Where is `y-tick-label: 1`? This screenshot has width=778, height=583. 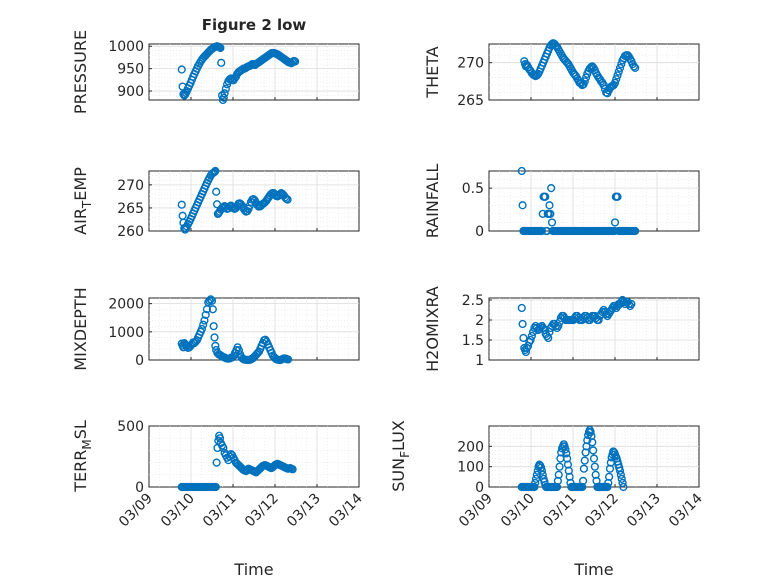 y-tick-label: 1 is located at coordinates (479, 361).